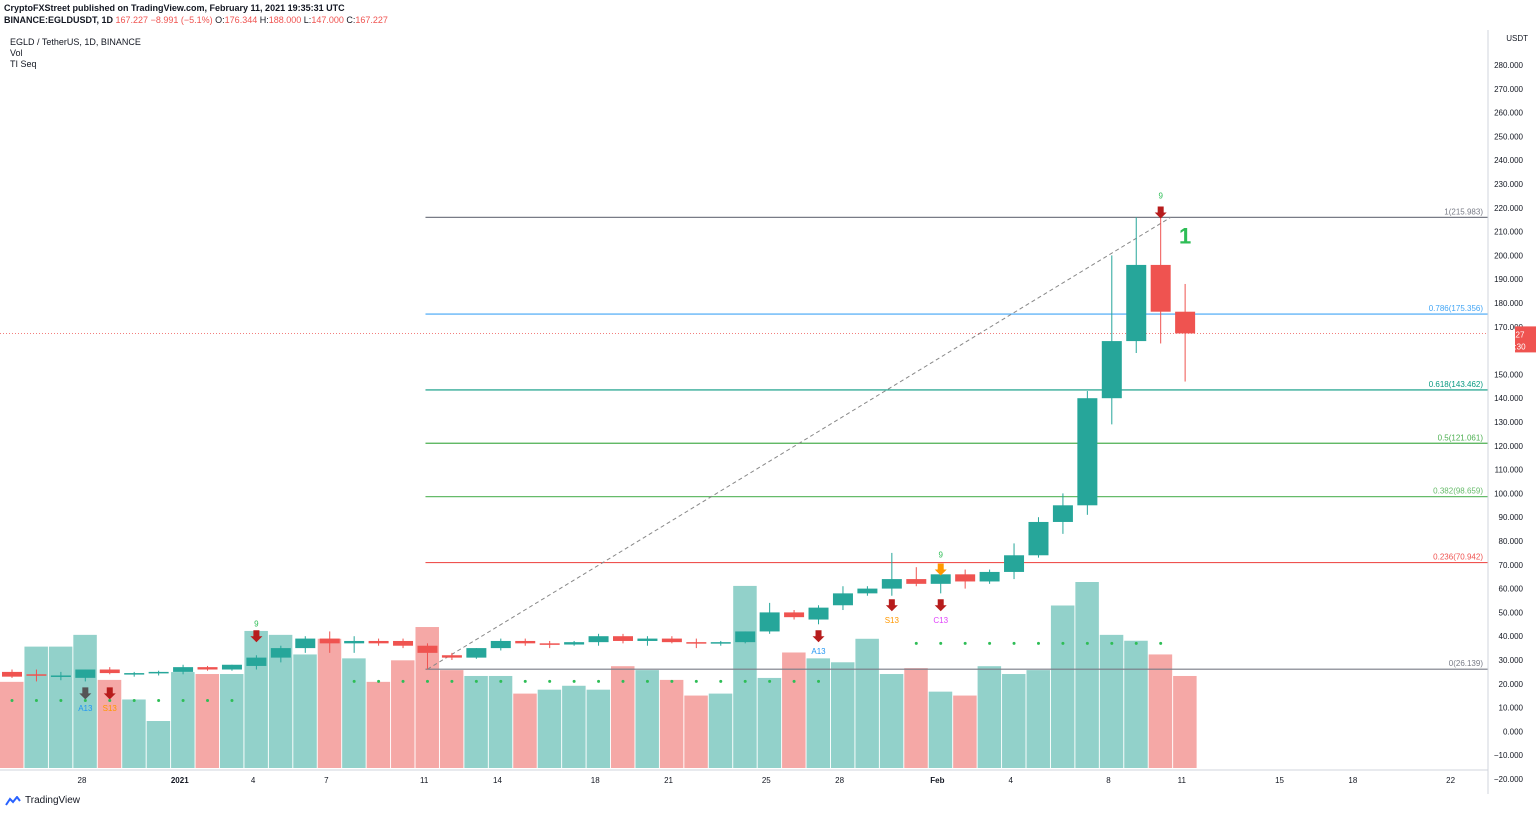 This screenshot has height=814, width=1536. I want to click on tradingview-brand: TradingView, so click(42, 800).